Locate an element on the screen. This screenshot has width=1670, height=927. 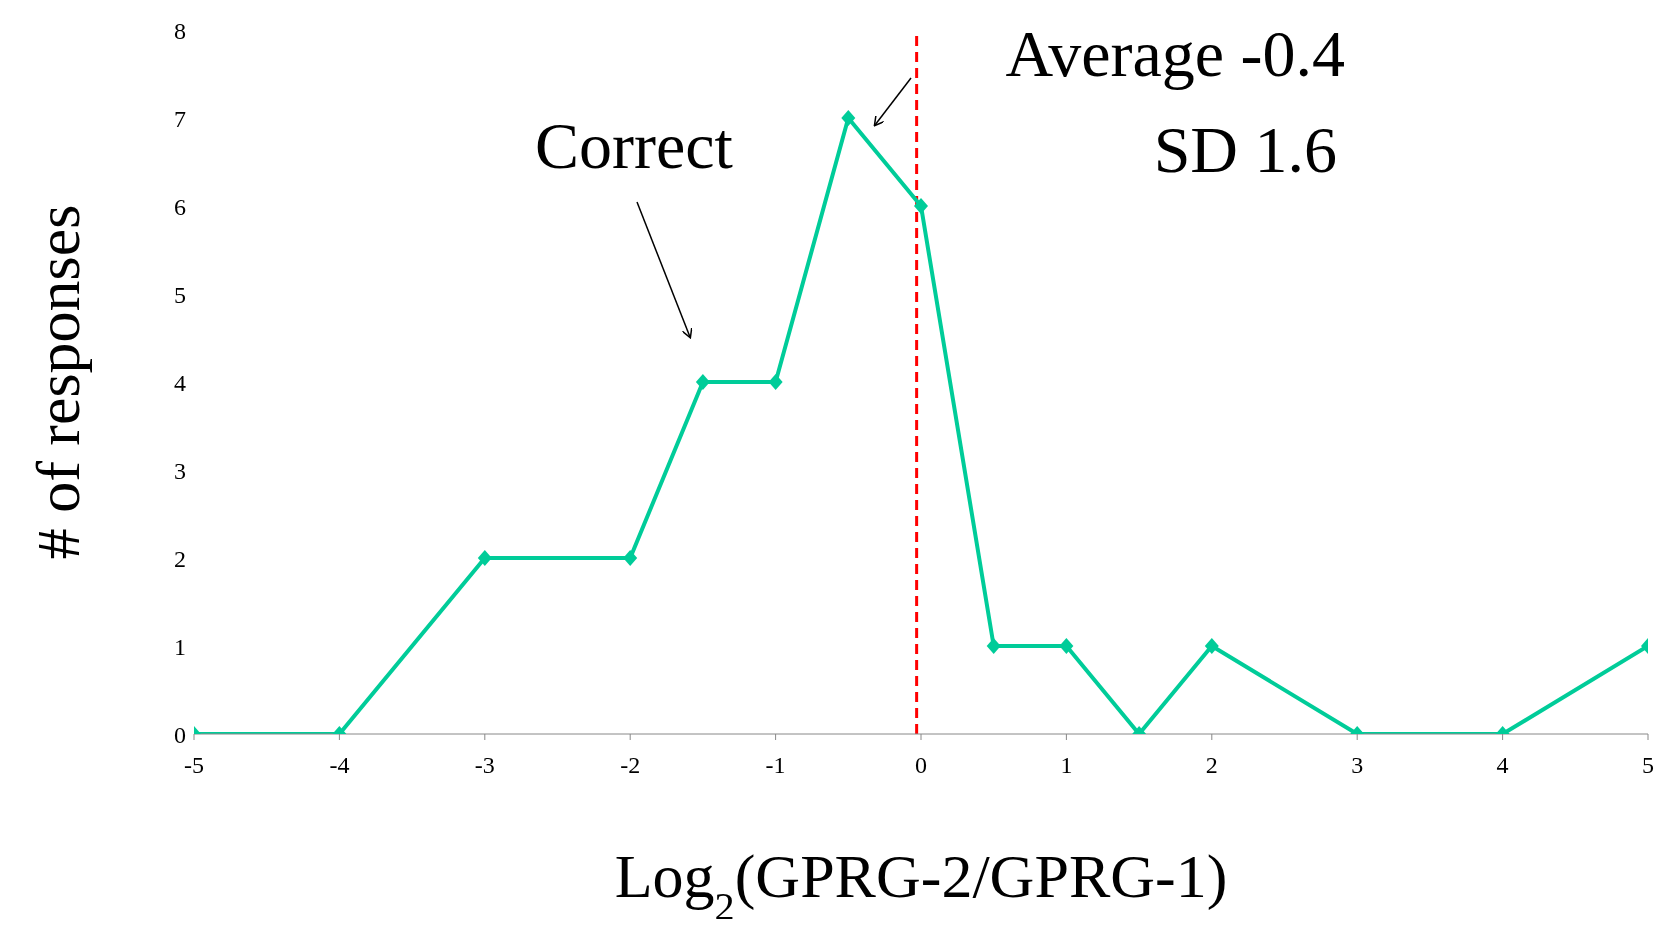
x-tick-label: 2 is located at coordinates (1211, 765).